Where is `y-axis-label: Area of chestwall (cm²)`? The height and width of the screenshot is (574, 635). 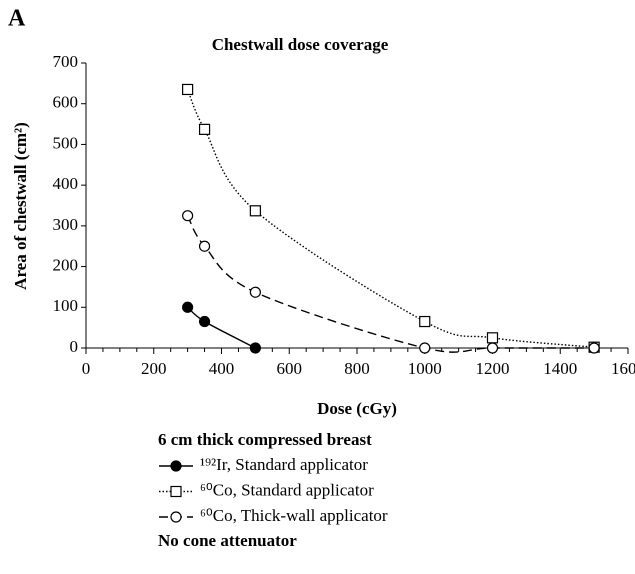 y-axis-label: Area of chestwall (cm²) is located at coordinates (20, 206).